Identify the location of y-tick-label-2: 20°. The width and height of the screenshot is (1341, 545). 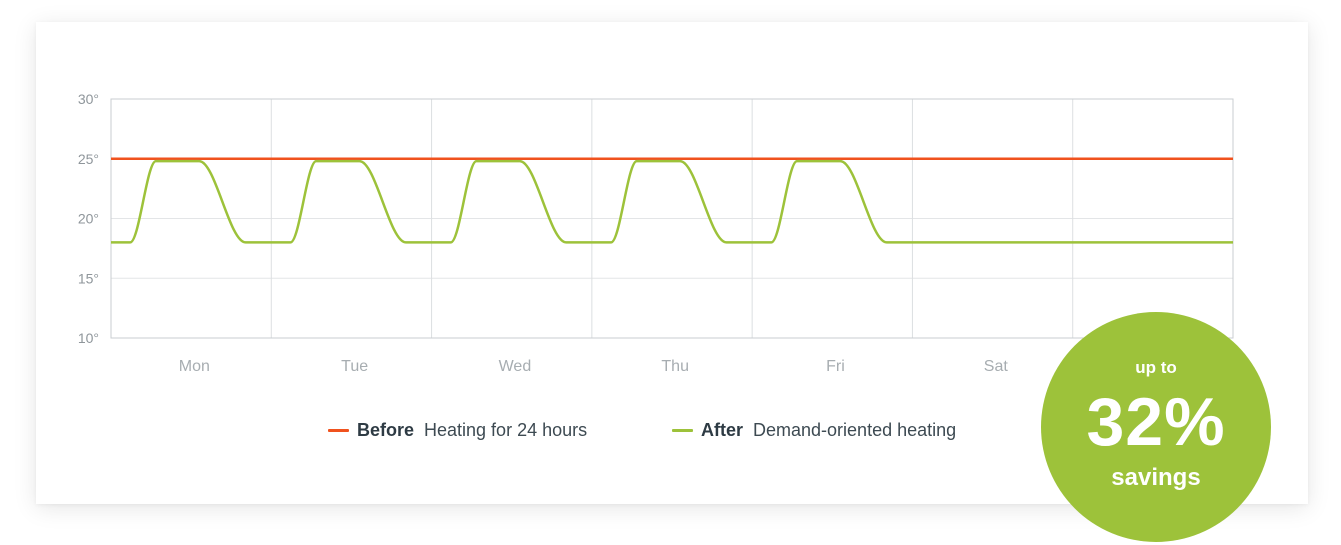
(88, 219).